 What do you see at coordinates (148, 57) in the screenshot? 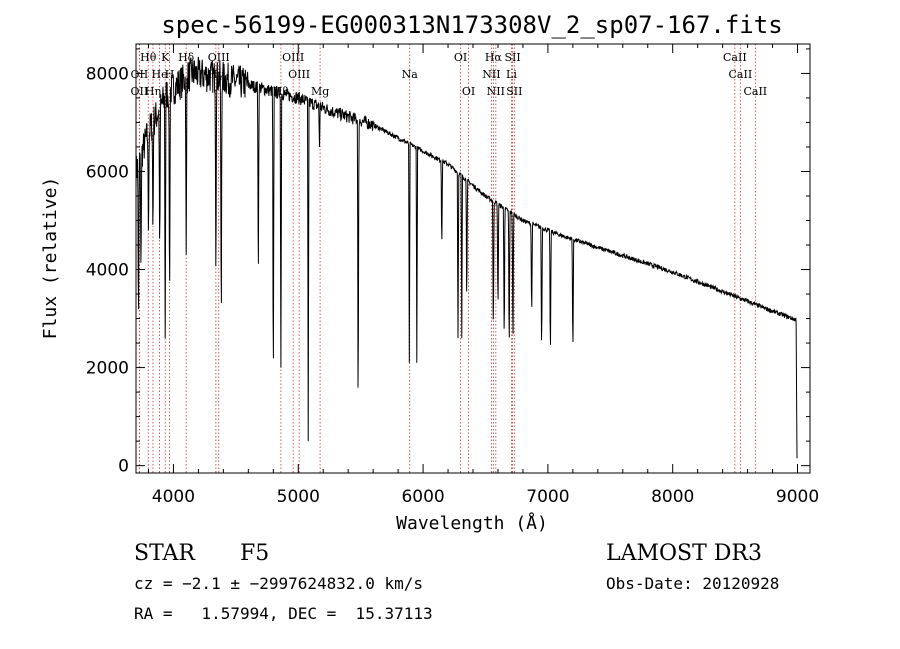
I see `spectral-line-label: Hθ` at bounding box center [148, 57].